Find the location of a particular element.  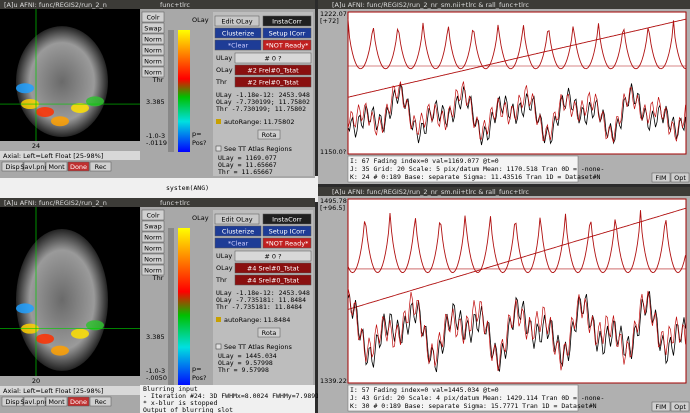

row-label: OLay is located at coordinates (224, 268).